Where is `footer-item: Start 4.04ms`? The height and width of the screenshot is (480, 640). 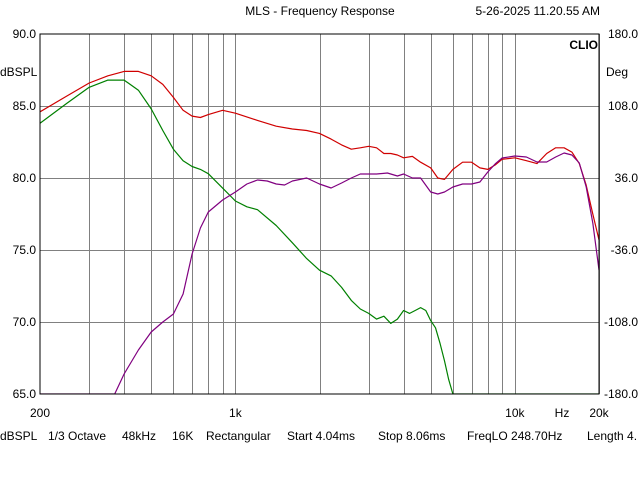 footer-item: Start 4.04ms is located at coordinates (321, 436).